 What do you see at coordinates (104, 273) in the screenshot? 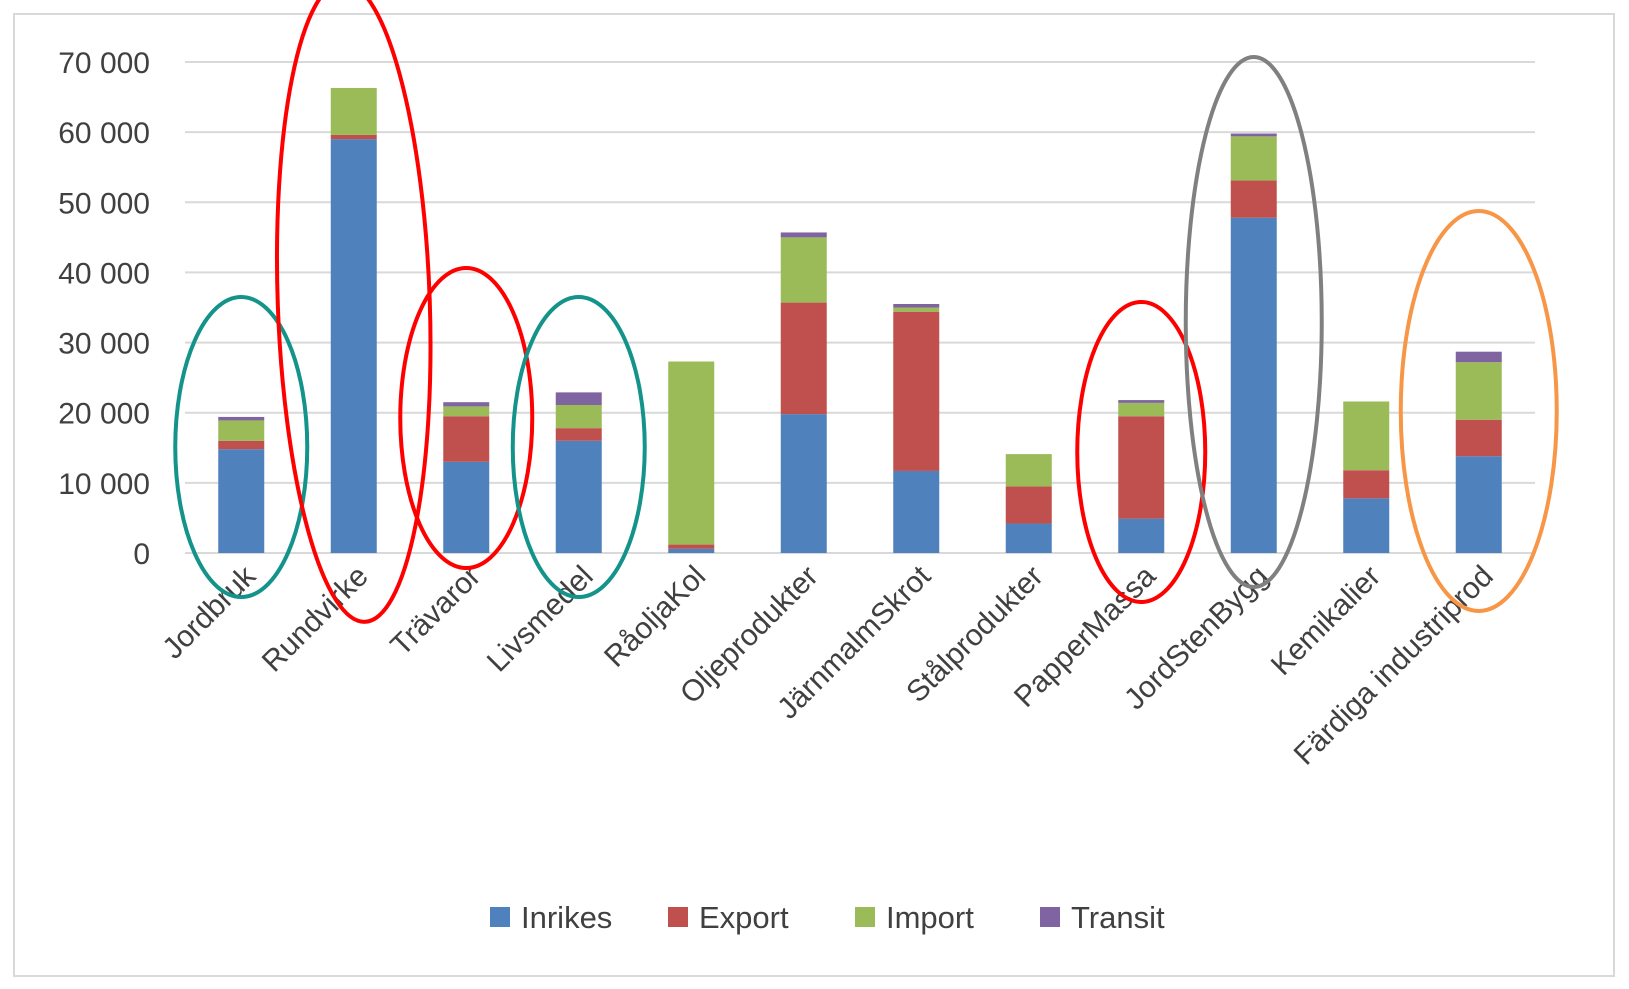
I see `y-tick-label: 40 000` at bounding box center [104, 273].